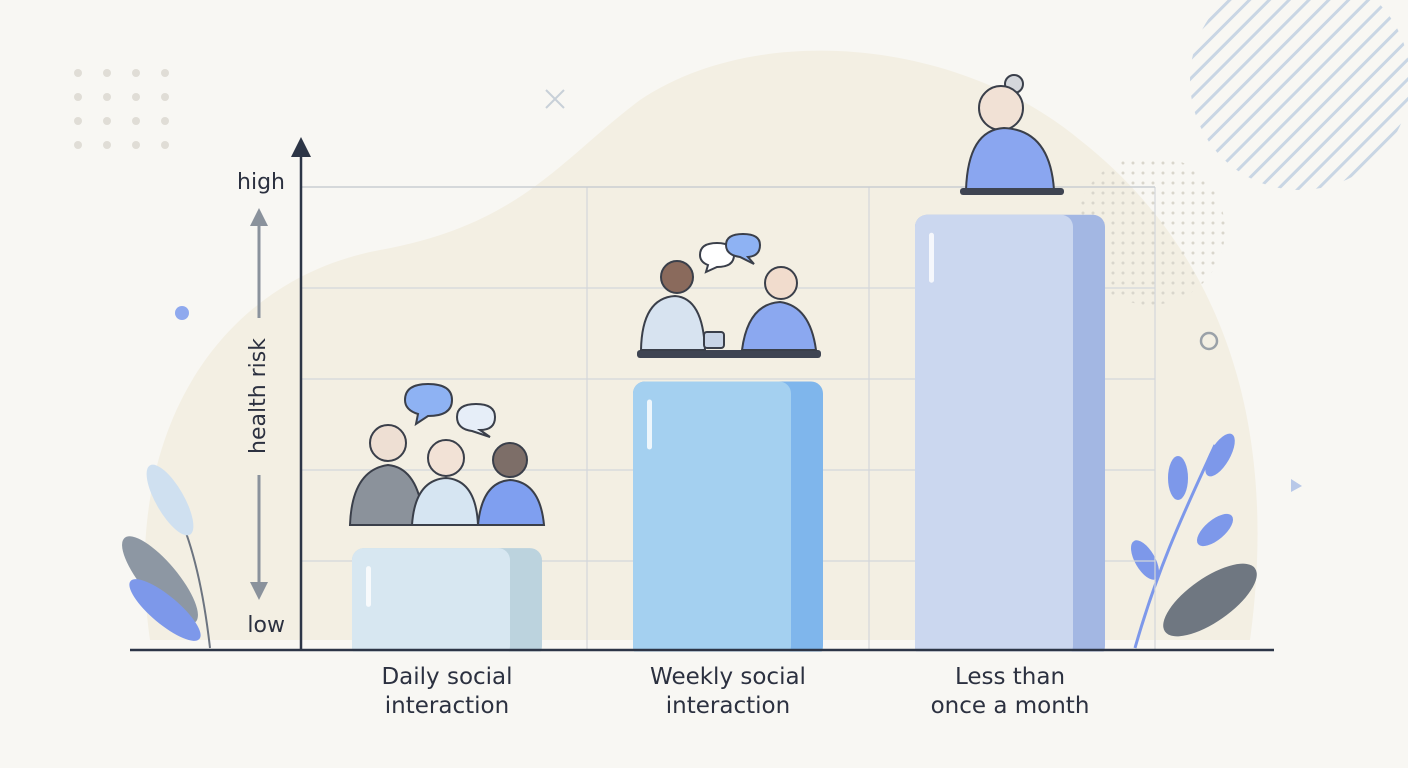  I want to click on plant-right, so click(1194, 541).